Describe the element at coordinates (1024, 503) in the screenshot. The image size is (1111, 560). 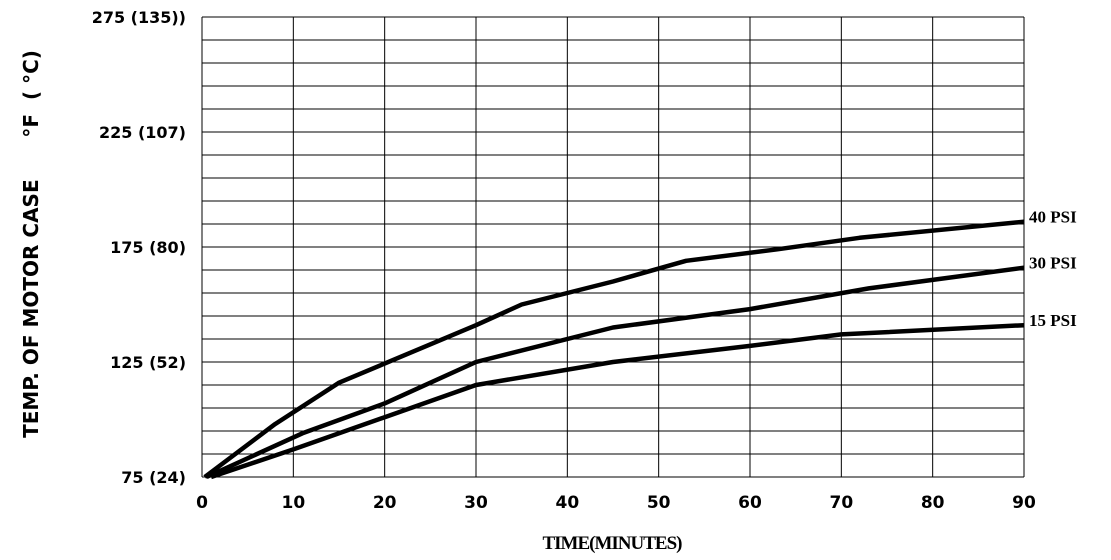
I see `x-tick-label: 90` at that location.